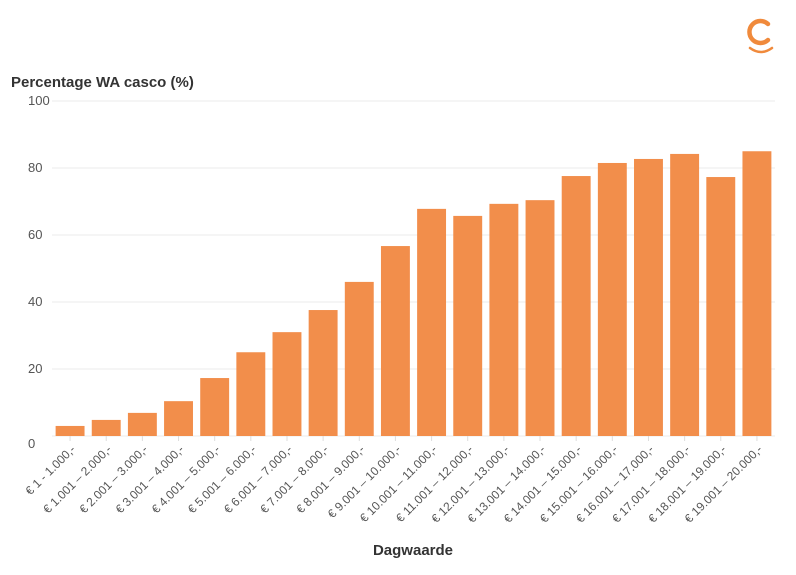 The width and height of the screenshot is (796, 575). Describe the element at coordinates (35, 234) in the screenshot. I see `y-tick-label: 60` at that location.